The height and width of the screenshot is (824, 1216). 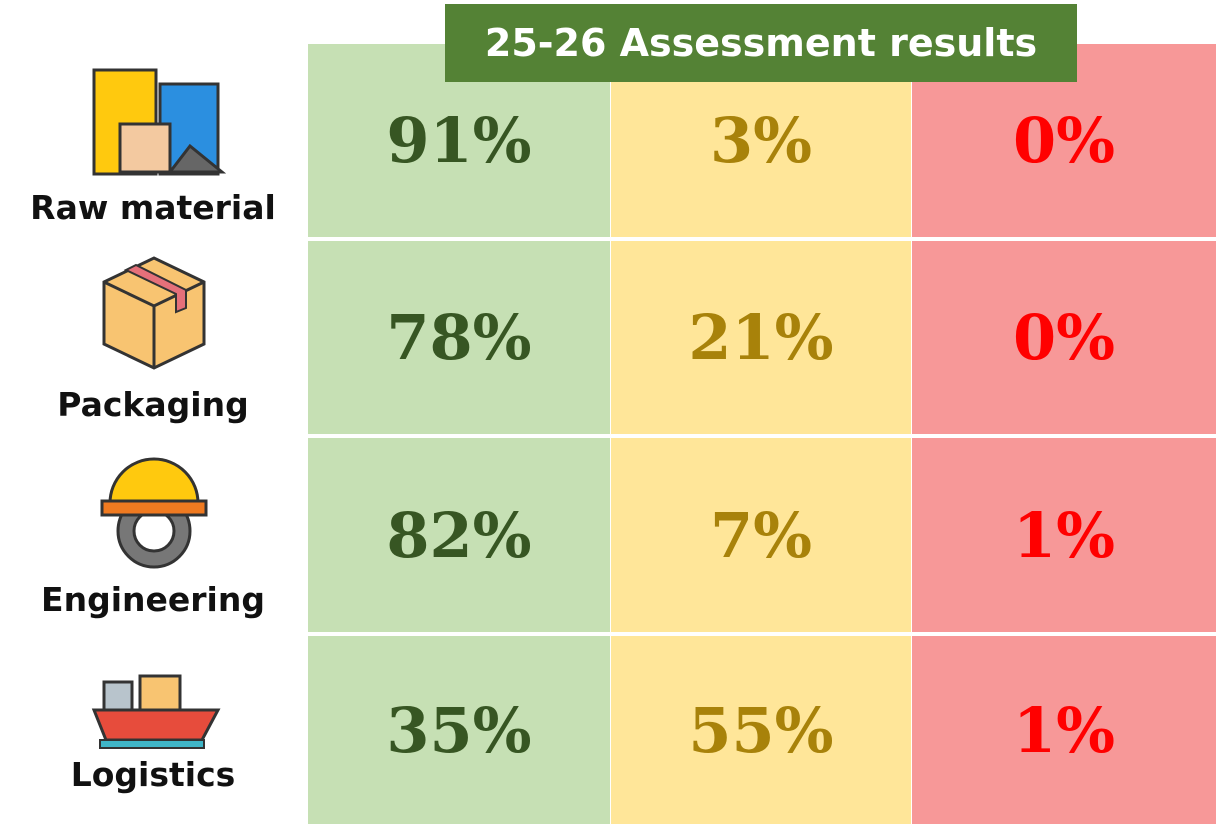 What do you see at coordinates (156, 711) in the screenshot?
I see `logistics-icon` at bounding box center [156, 711].